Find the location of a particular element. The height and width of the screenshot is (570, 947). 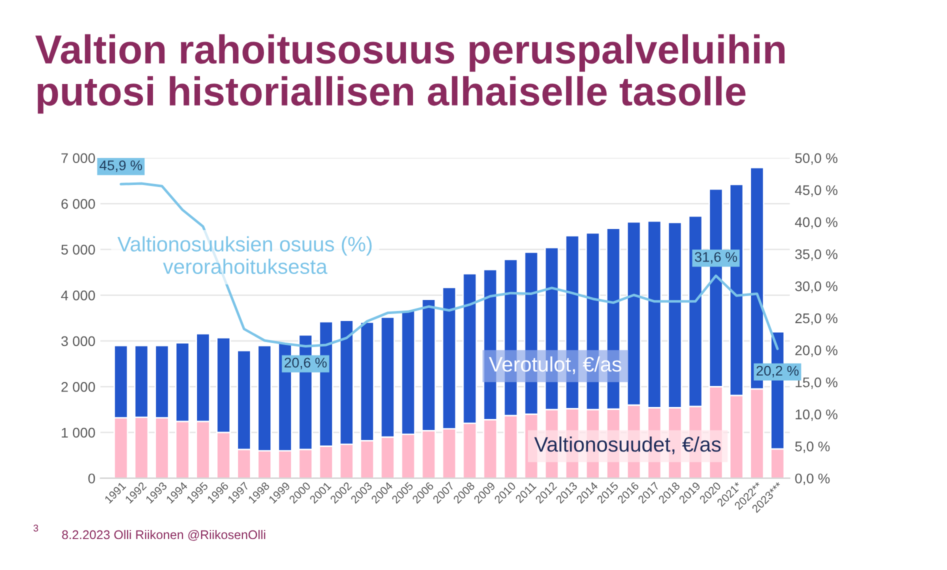

y2-tick-label: 45,0 % is located at coordinates (816, 191).